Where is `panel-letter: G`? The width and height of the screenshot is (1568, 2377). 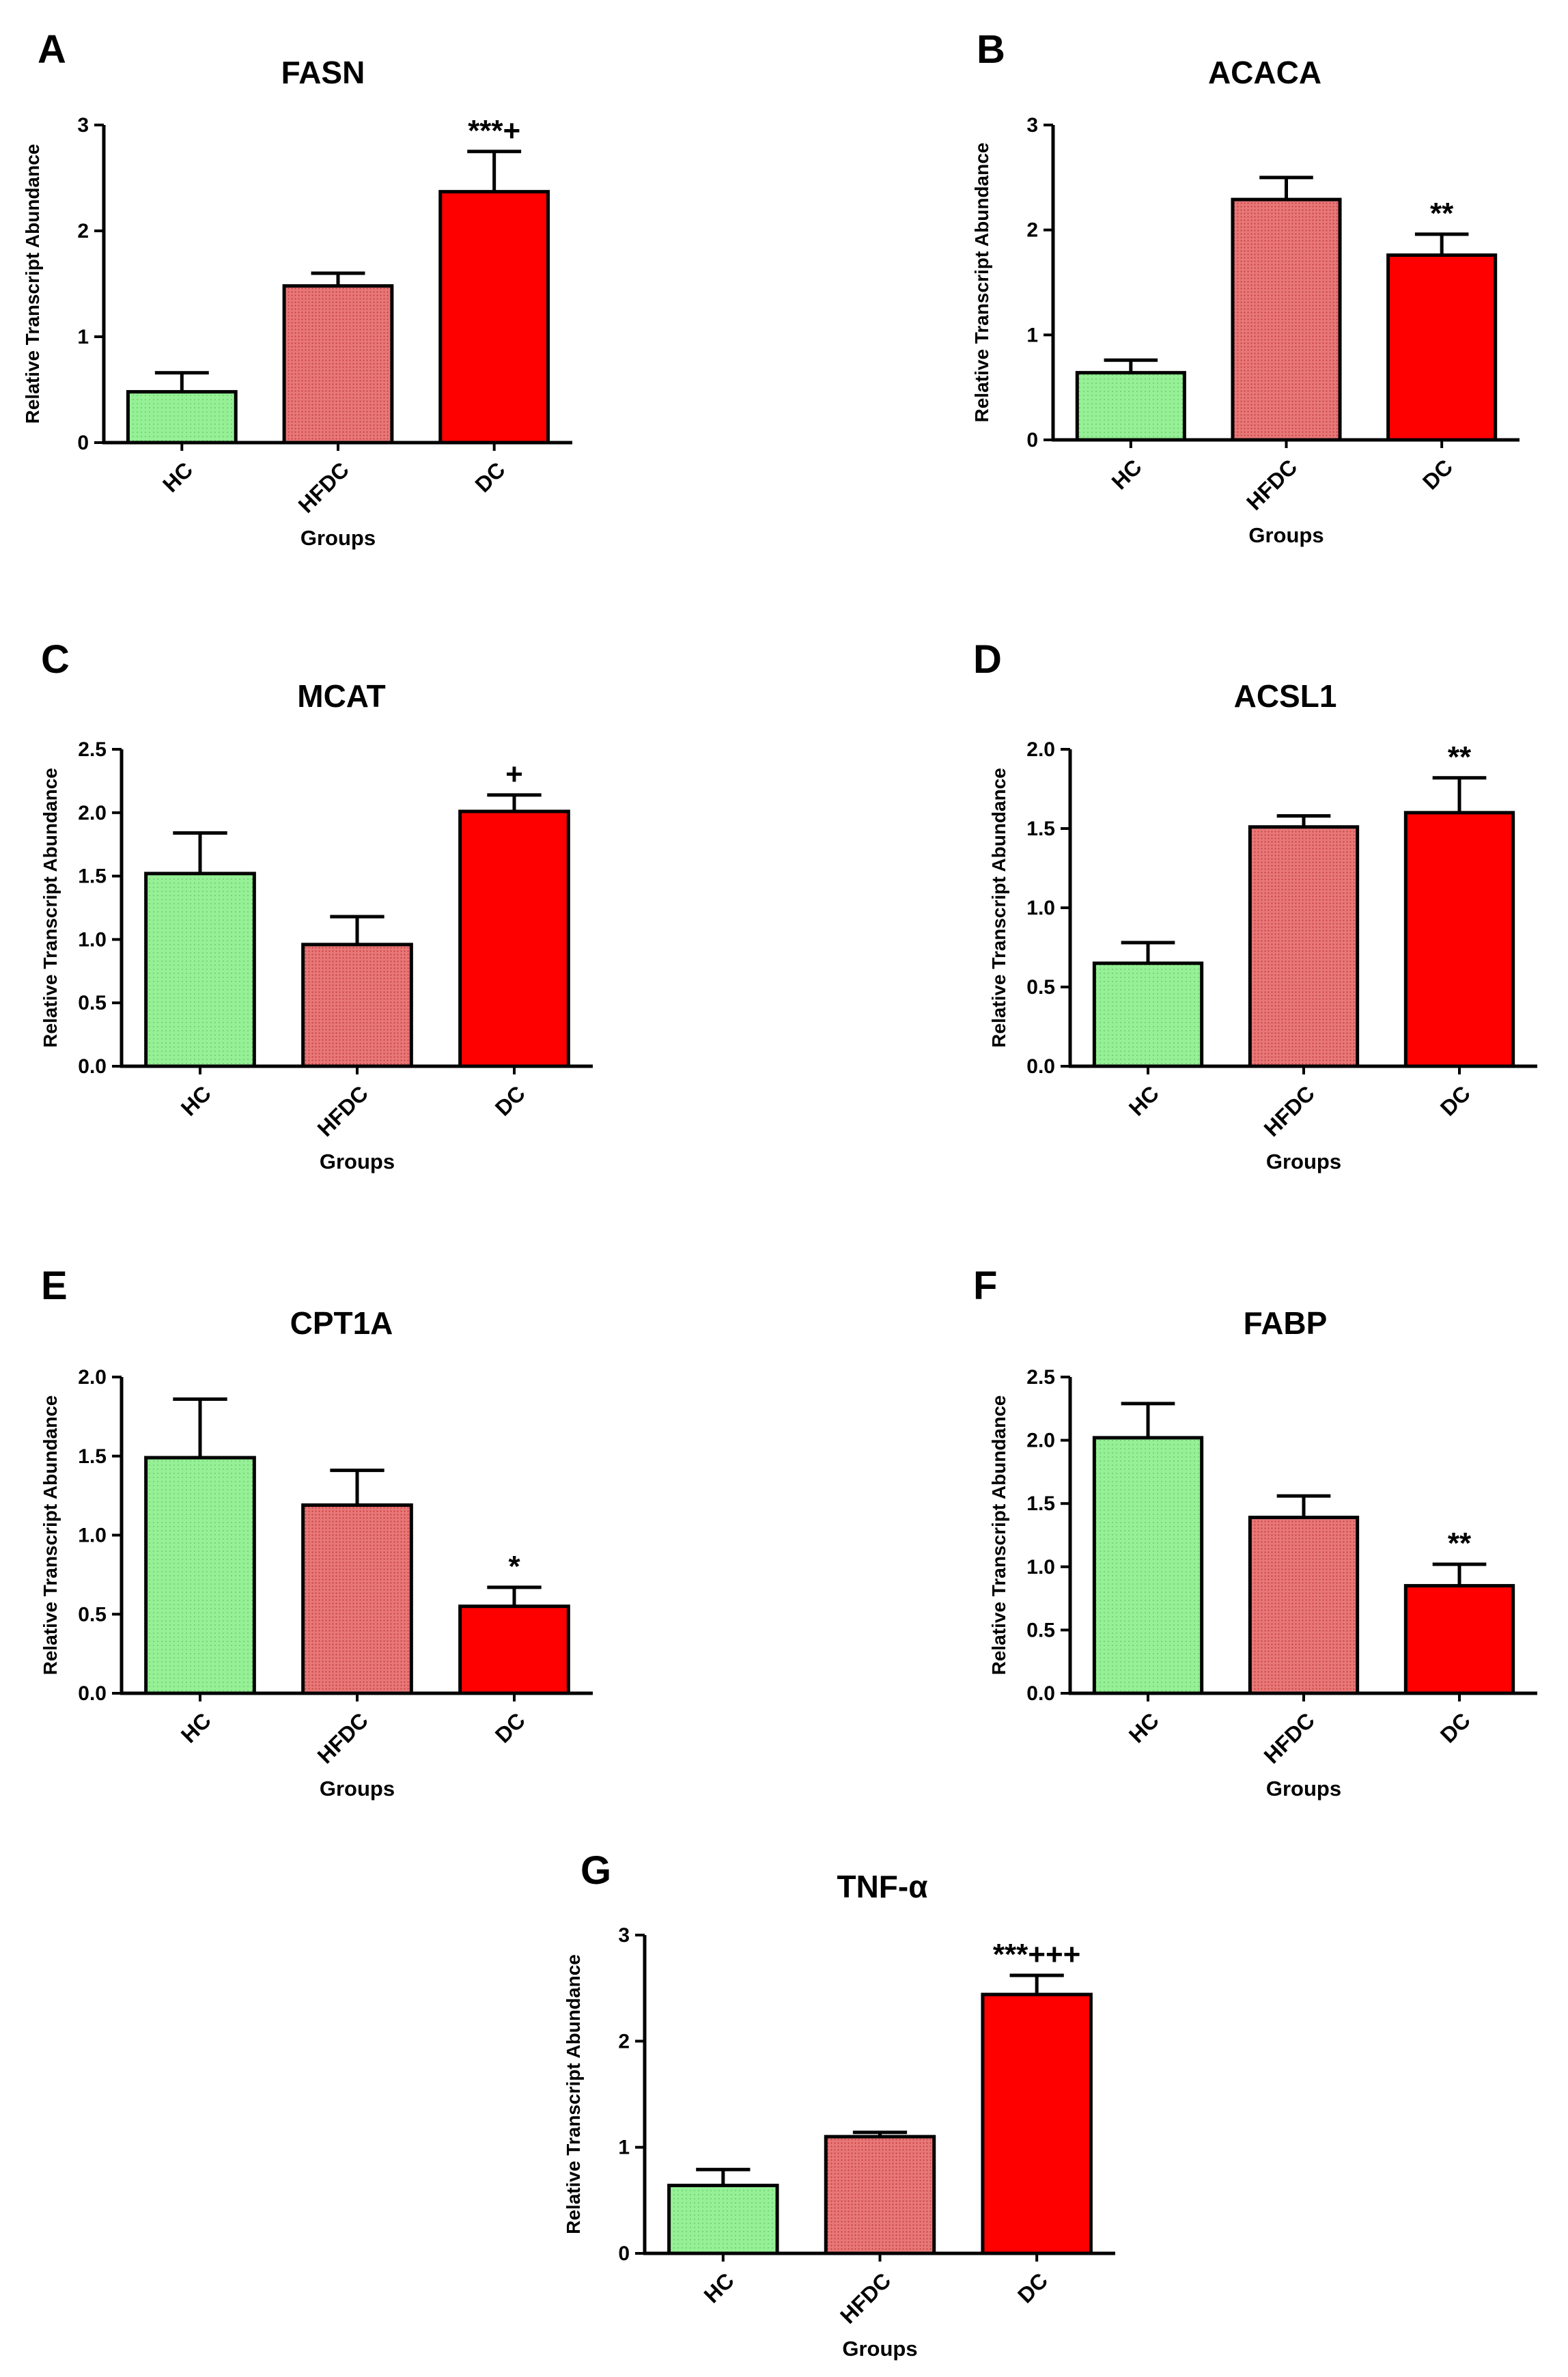
panel-letter: G is located at coordinates (595, 1870).